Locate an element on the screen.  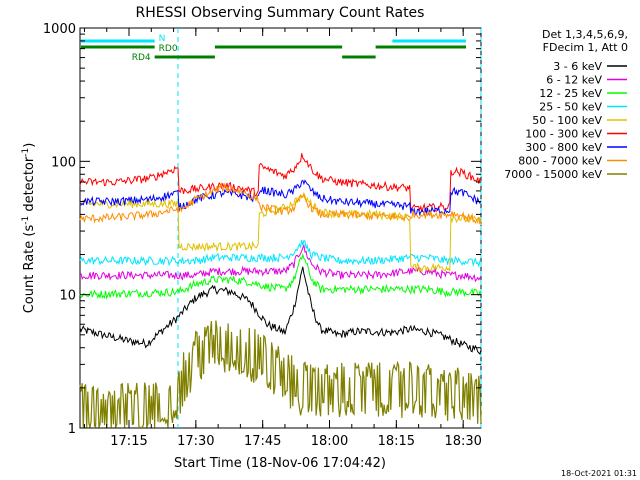
x-tick-label: 18:30 is located at coordinates (462, 441).